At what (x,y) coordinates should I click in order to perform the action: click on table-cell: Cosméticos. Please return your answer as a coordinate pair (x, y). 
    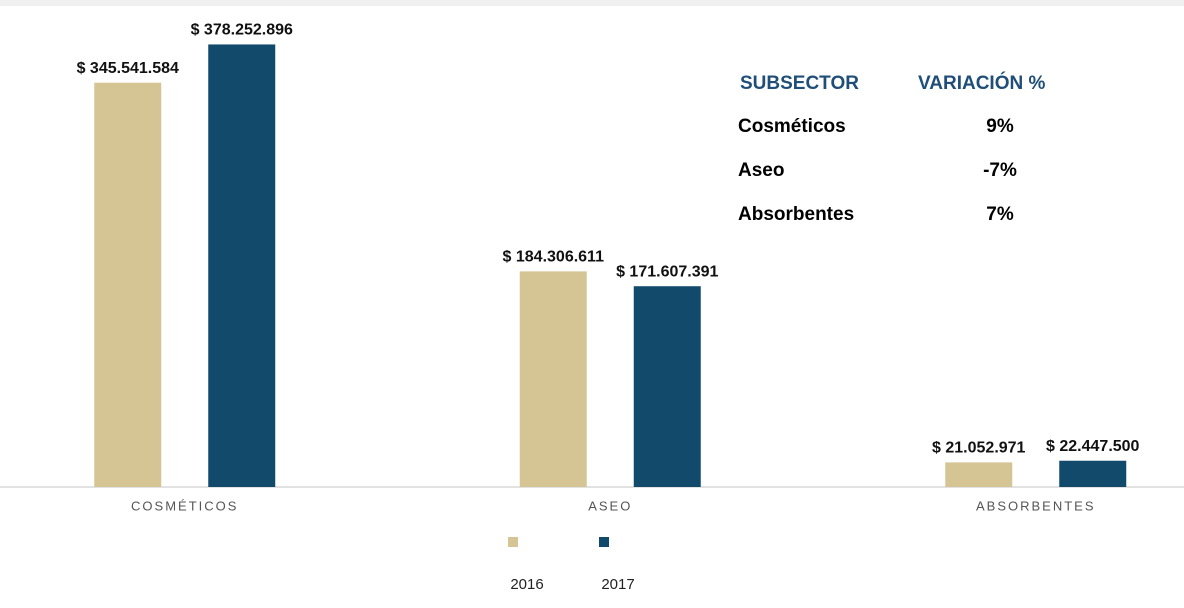
    Looking at the image, I should click on (792, 126).